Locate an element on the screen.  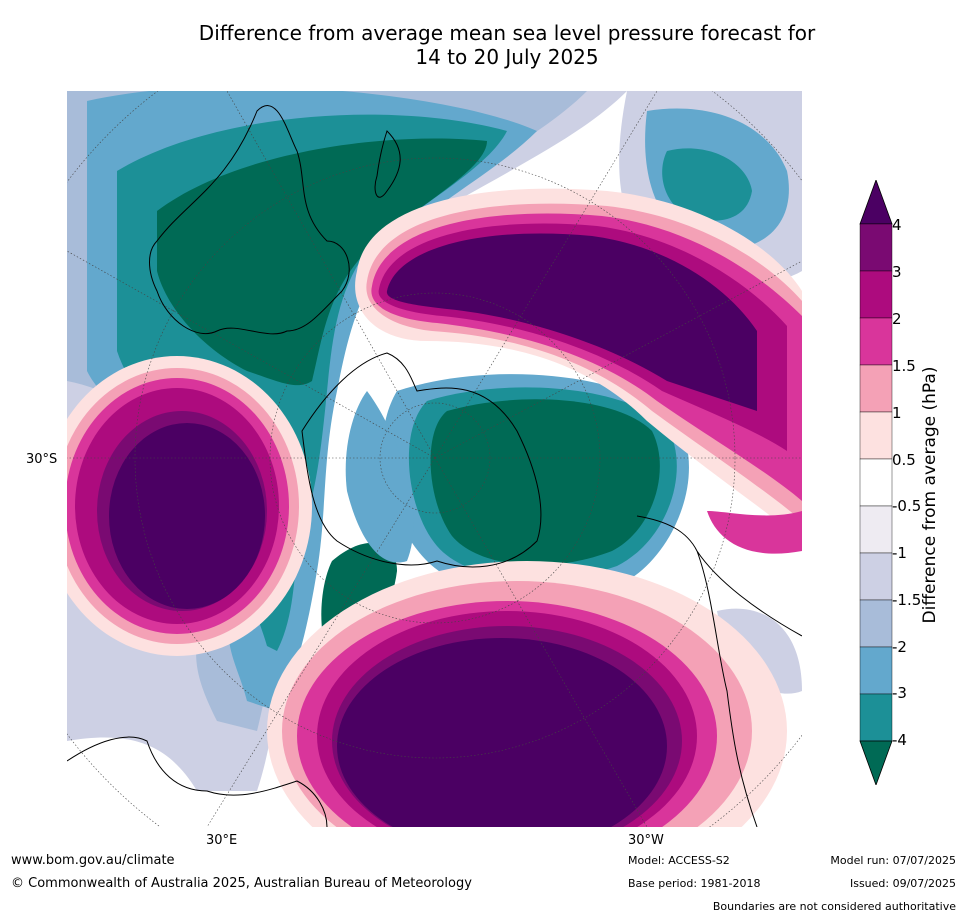
colorbar-tick-label: 4 is located at coordinates (897, 225).